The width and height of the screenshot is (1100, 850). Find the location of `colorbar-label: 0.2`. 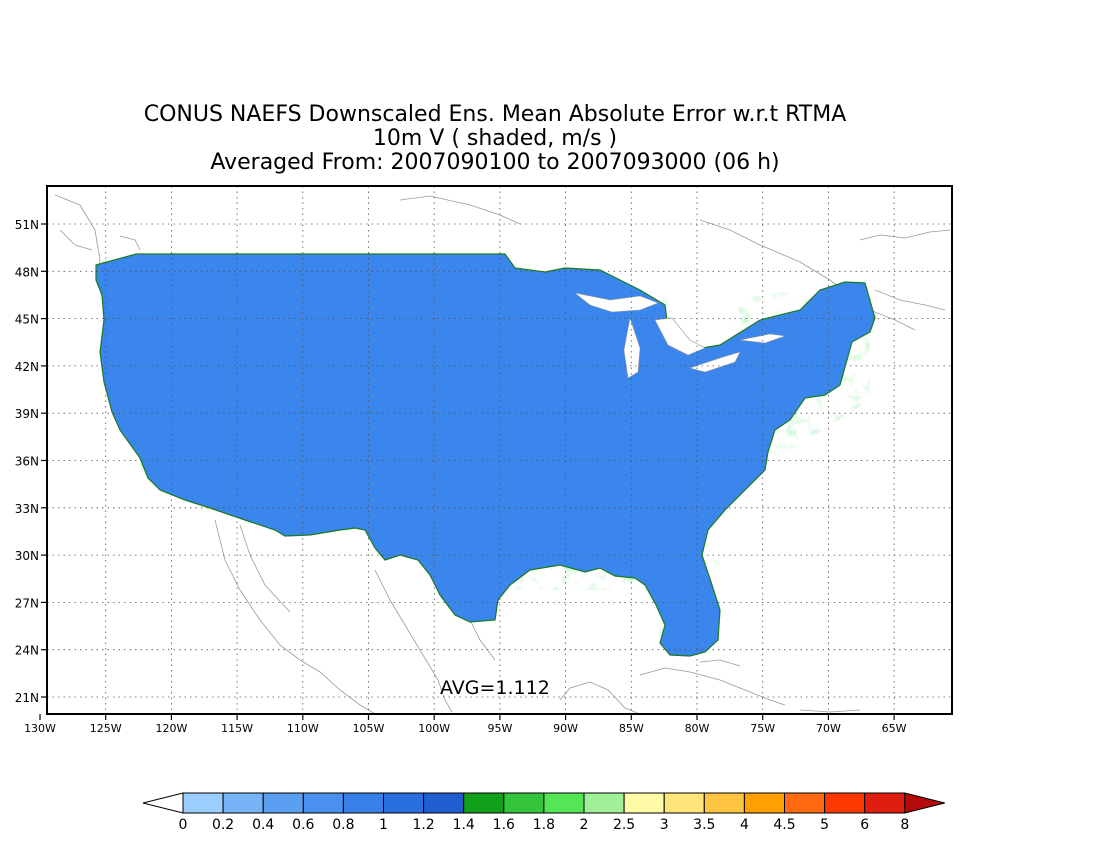

colorbar-label: 0.2 is located at coordinates (223, 825).